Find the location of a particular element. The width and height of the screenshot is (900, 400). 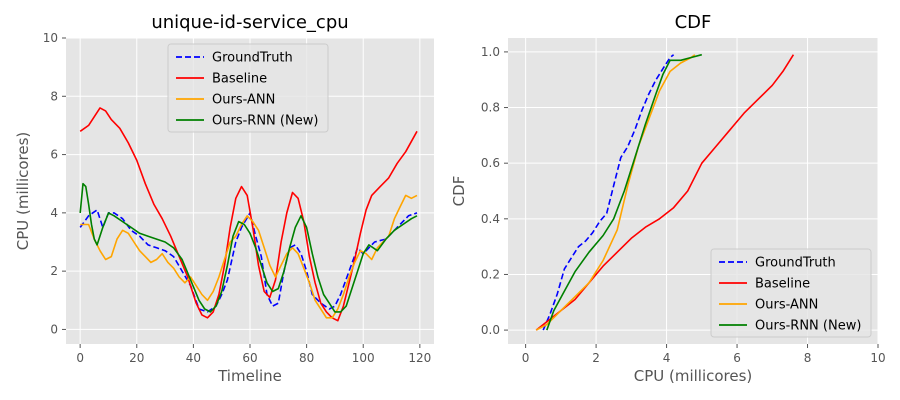

y-axis-label: CPU (millicores) is located at coordinates (23, 191).